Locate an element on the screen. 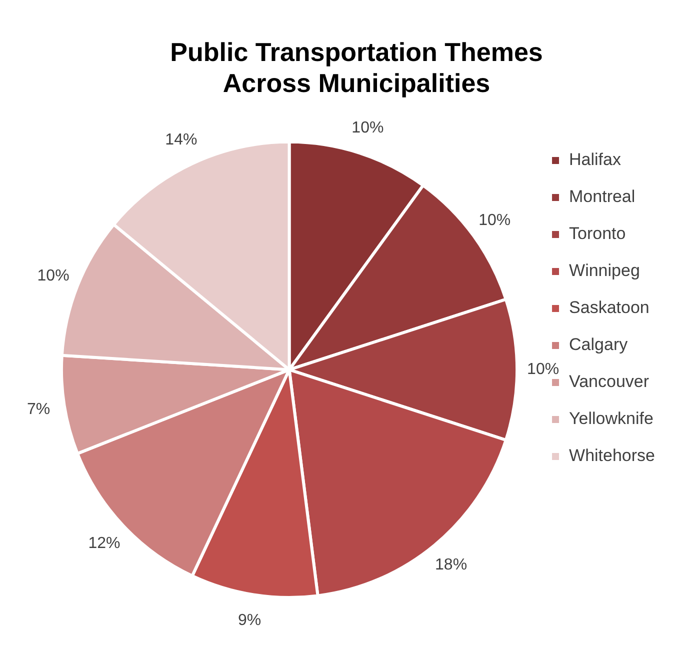 The image size is (683, 647). legend-label: Calgary is located at coordinates (598, 344).